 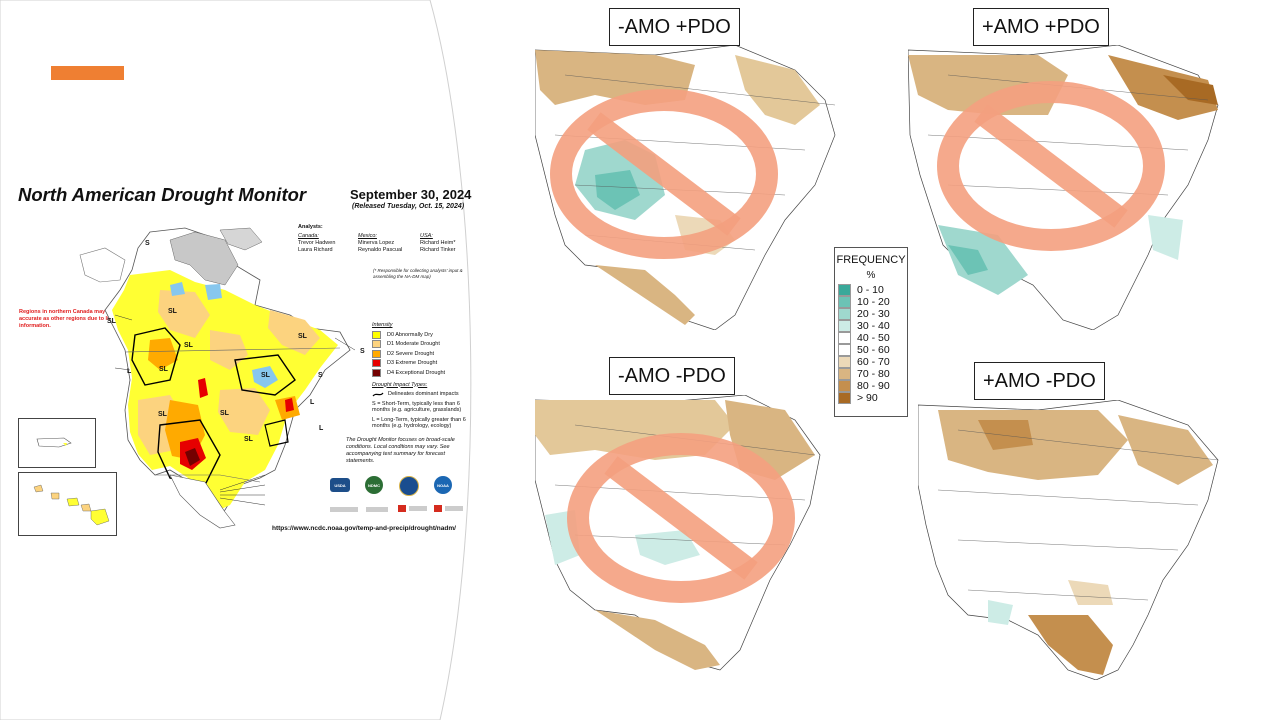 What do you see at coordinates (344, 509) in the screenshot?
I see `conagua-logo` at bounding box center [344, 509].